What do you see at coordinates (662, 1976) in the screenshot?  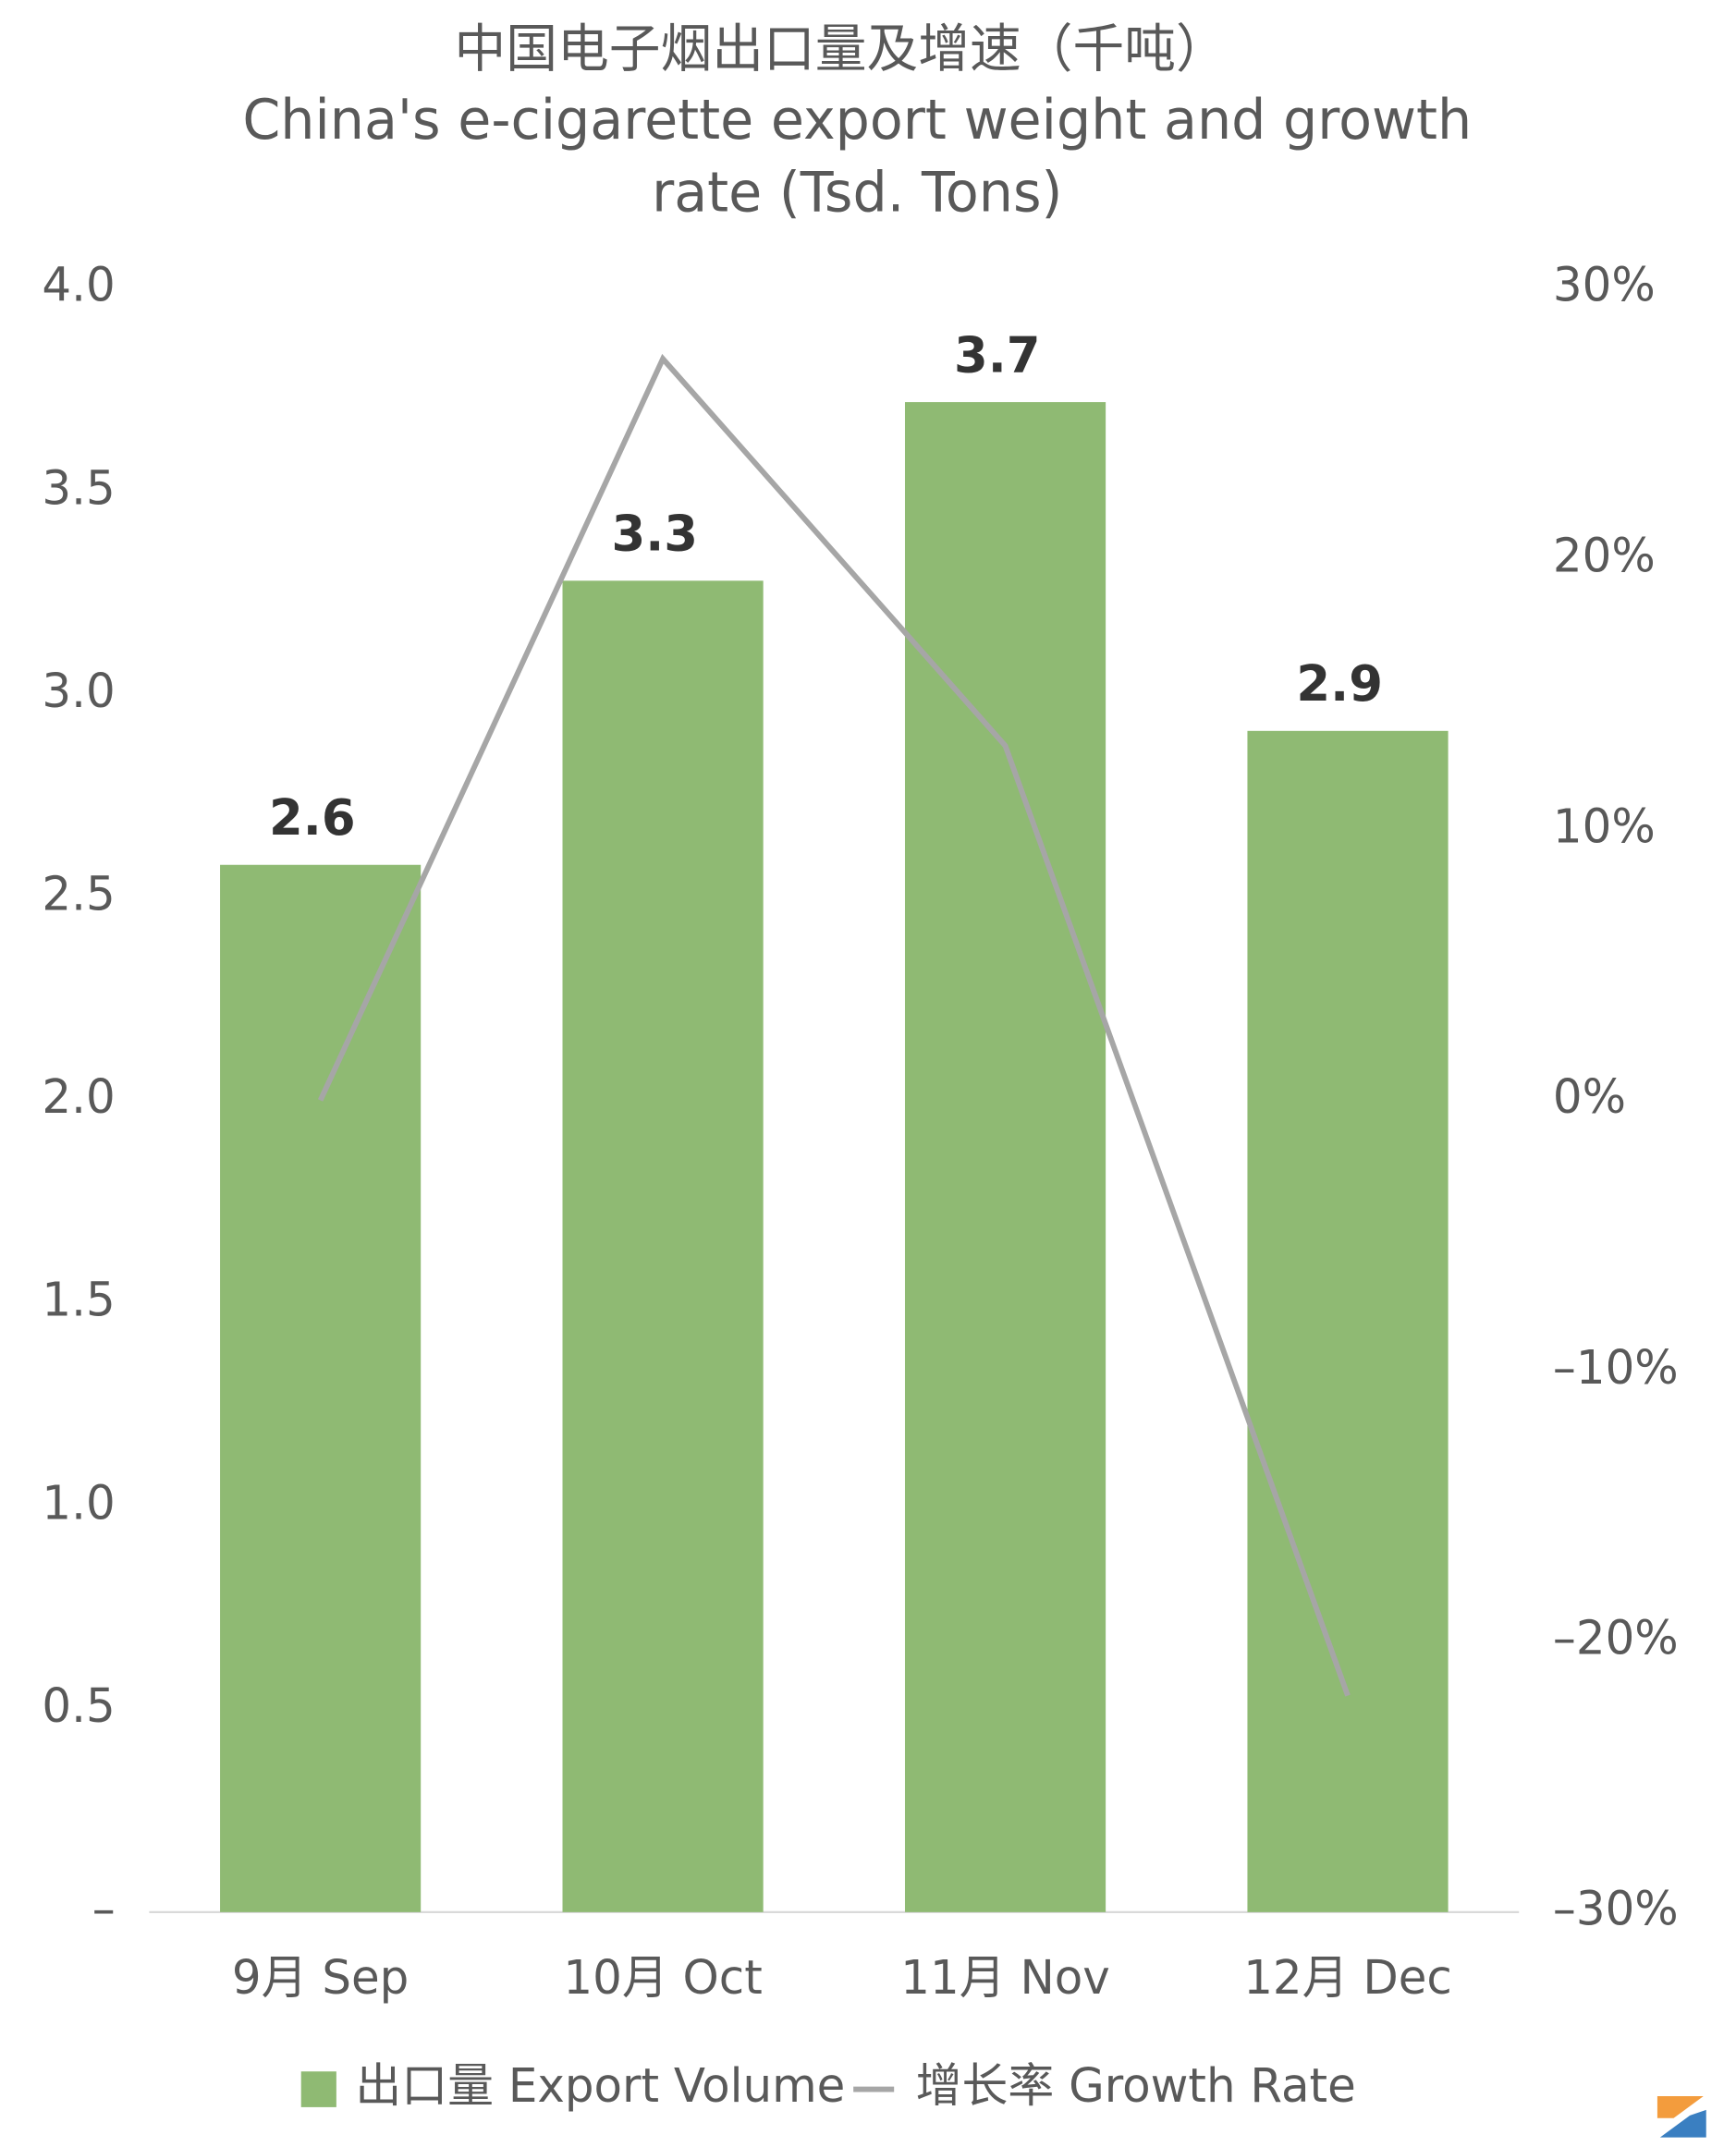 I see `x-tick-label: 10月 Oct` at bounding box center [662, 1976].